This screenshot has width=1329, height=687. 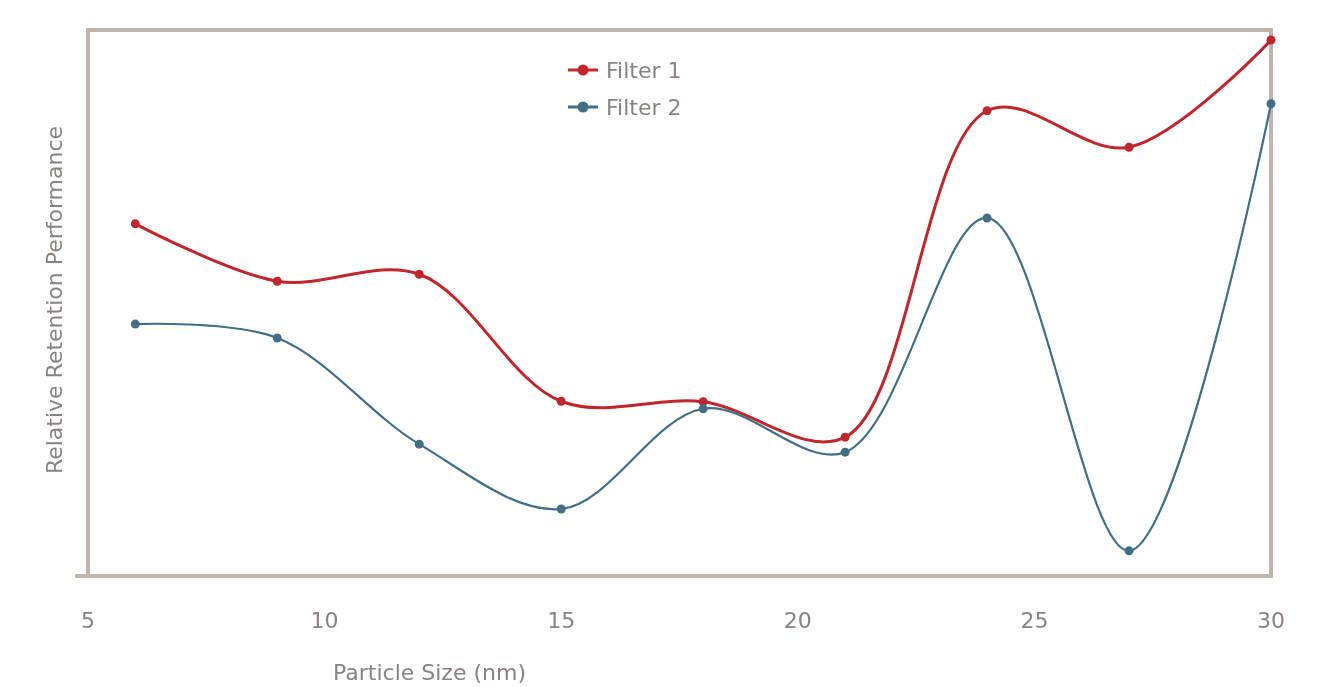 I want to click on x-tick-label: 30, so click(x=1271, y=620).